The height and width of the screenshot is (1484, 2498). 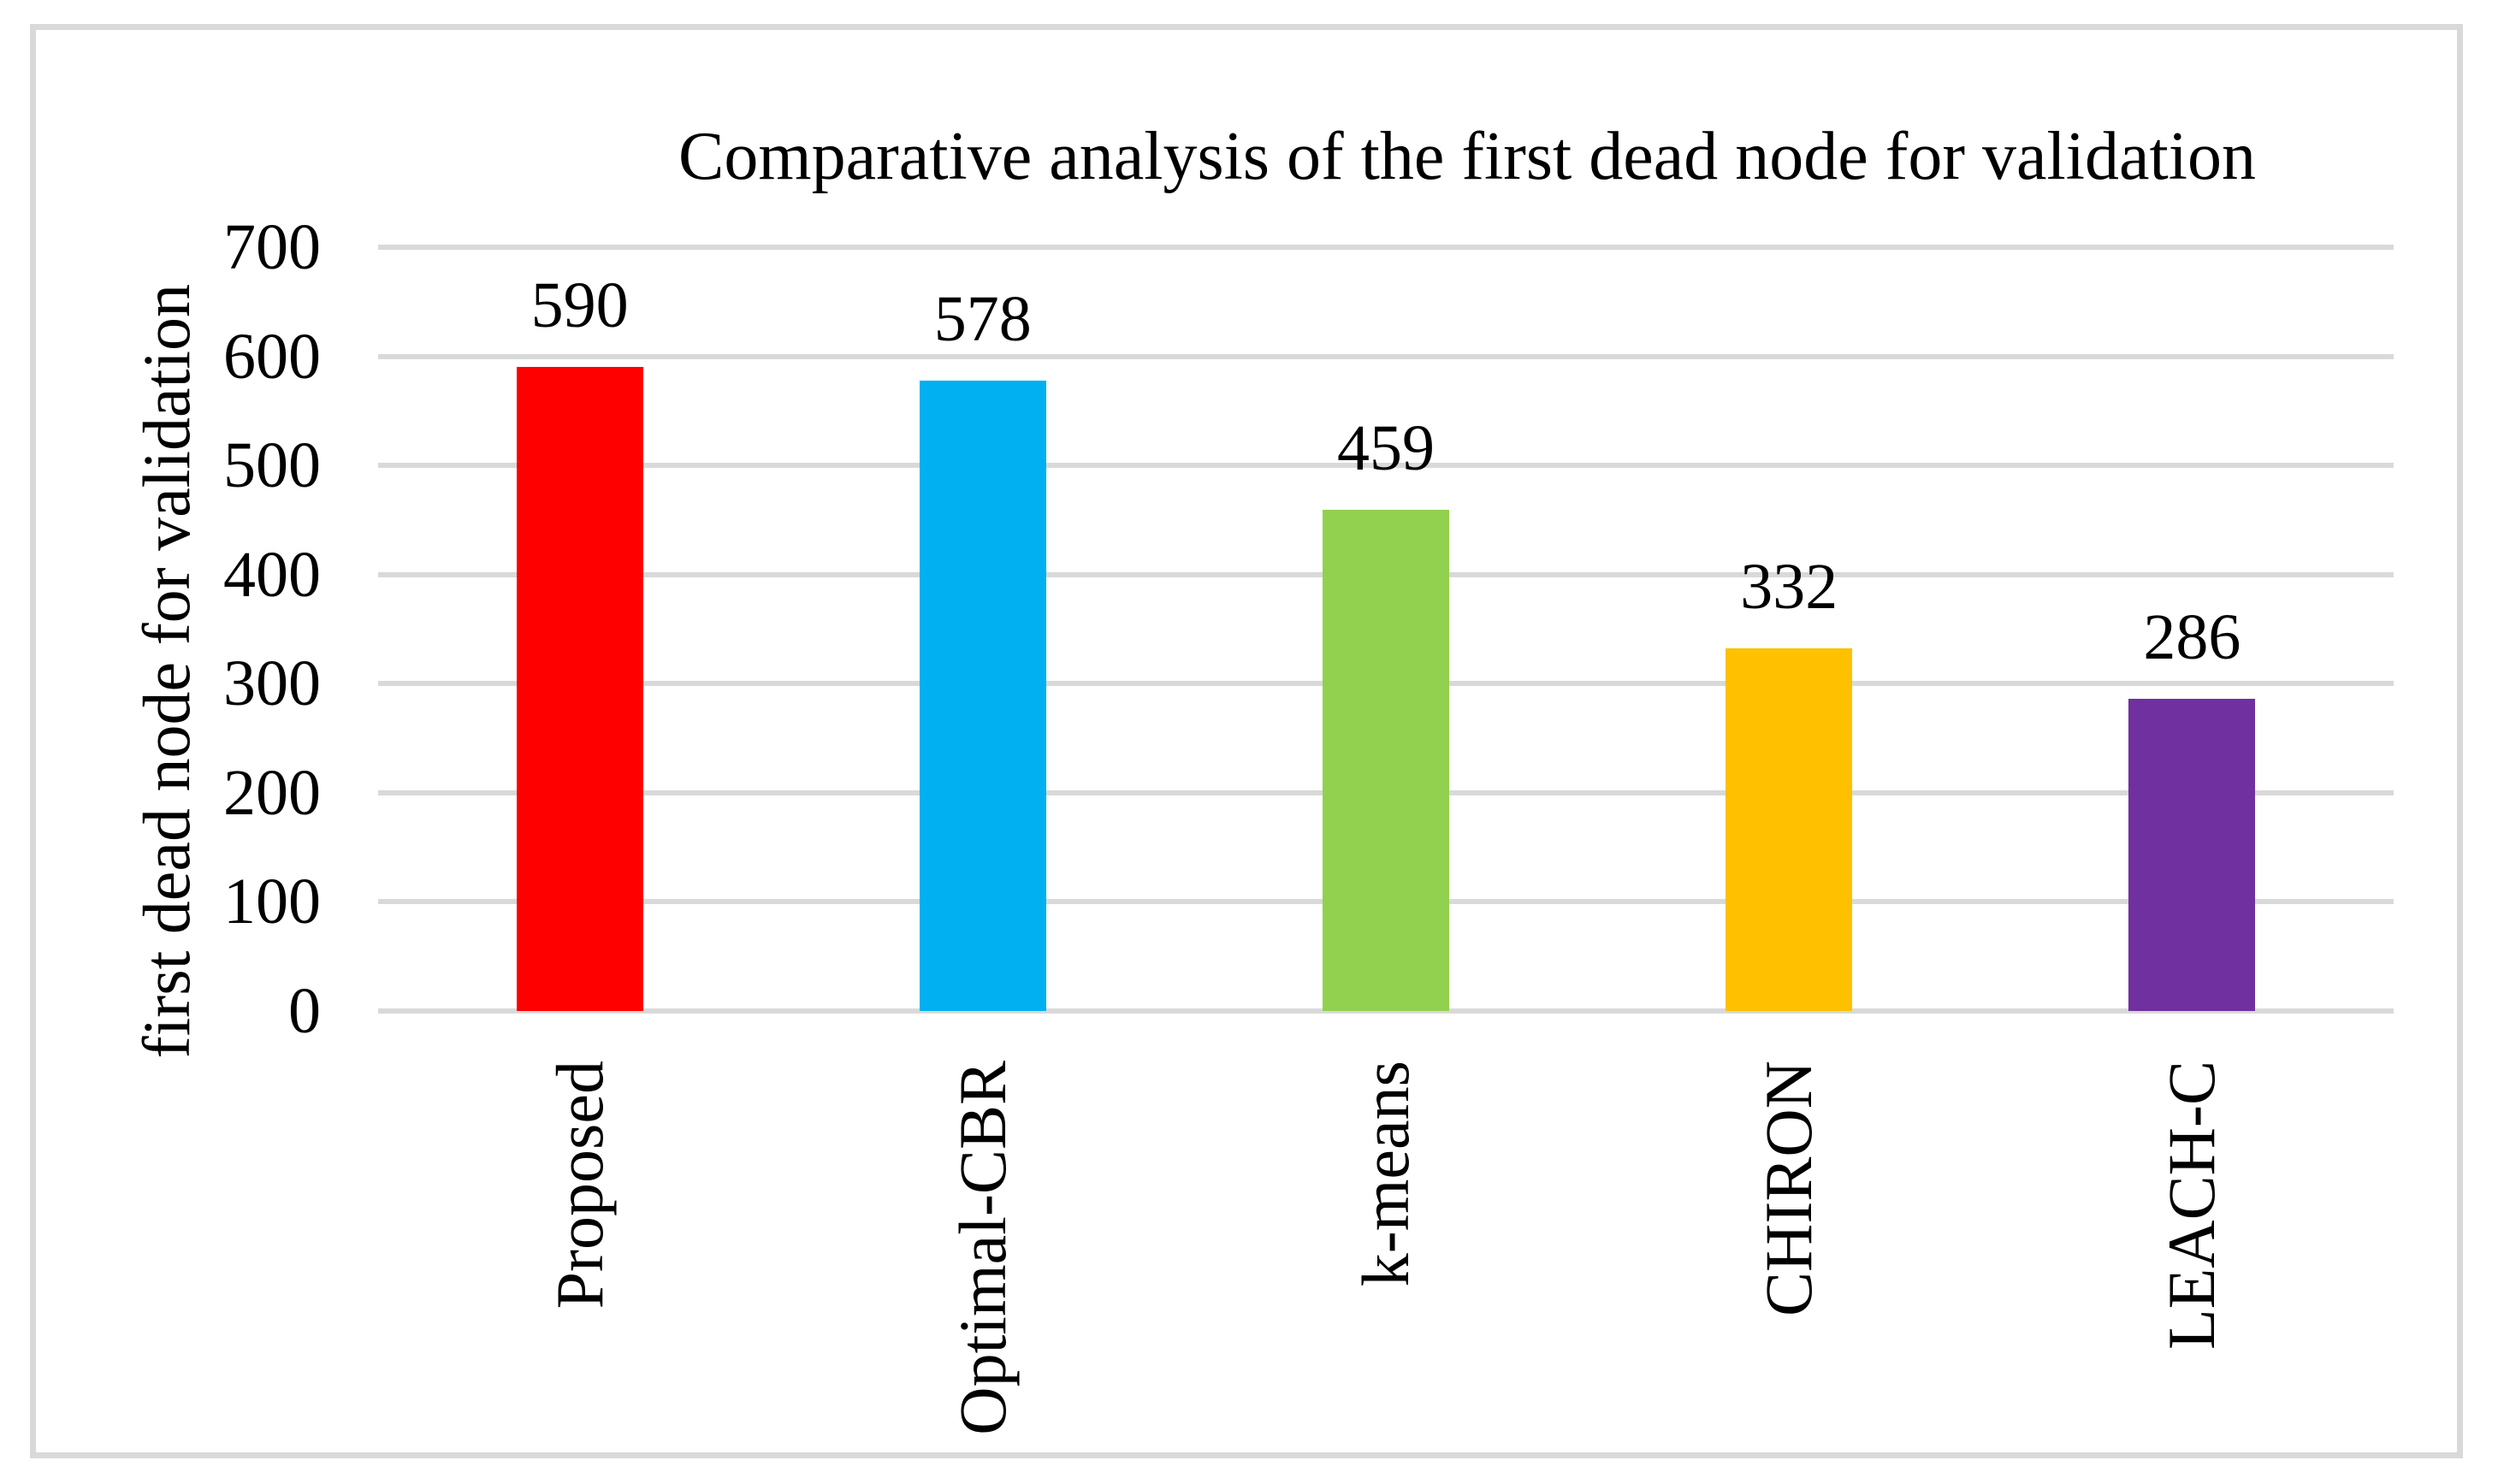 I want to click on category-label-container: LEACH-C, so click(x=2191, y=1266).